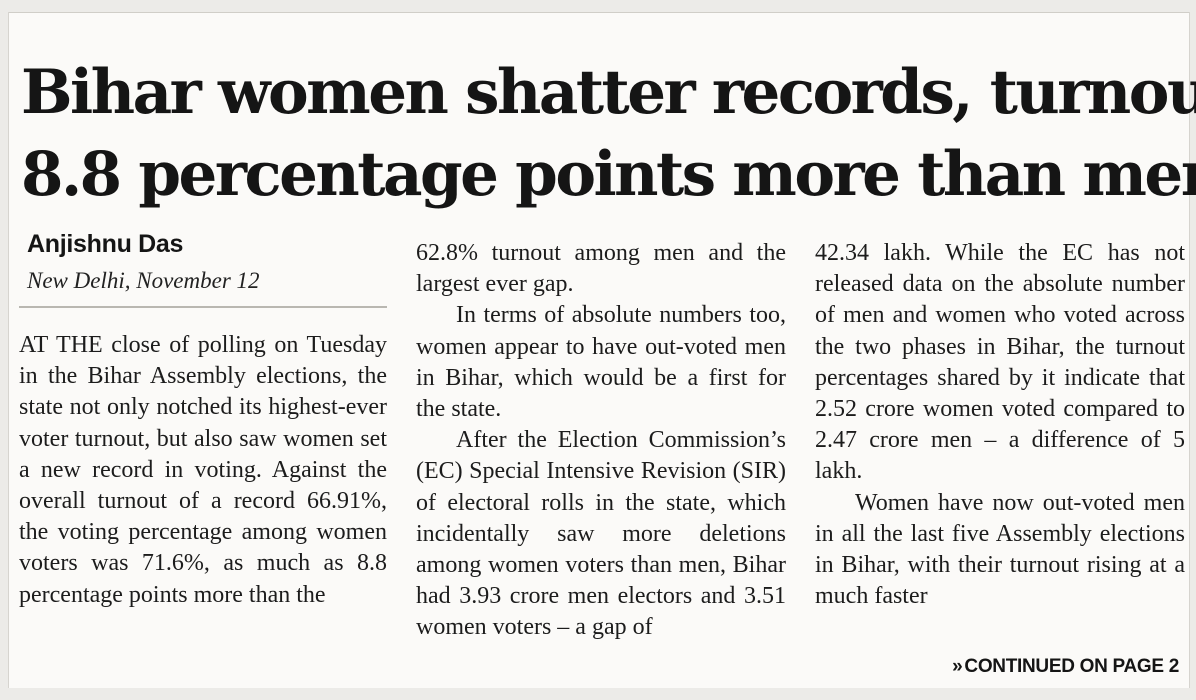  I want to click on continued-label: CONTINUED ON PAGE 2, so click(1071, 666).